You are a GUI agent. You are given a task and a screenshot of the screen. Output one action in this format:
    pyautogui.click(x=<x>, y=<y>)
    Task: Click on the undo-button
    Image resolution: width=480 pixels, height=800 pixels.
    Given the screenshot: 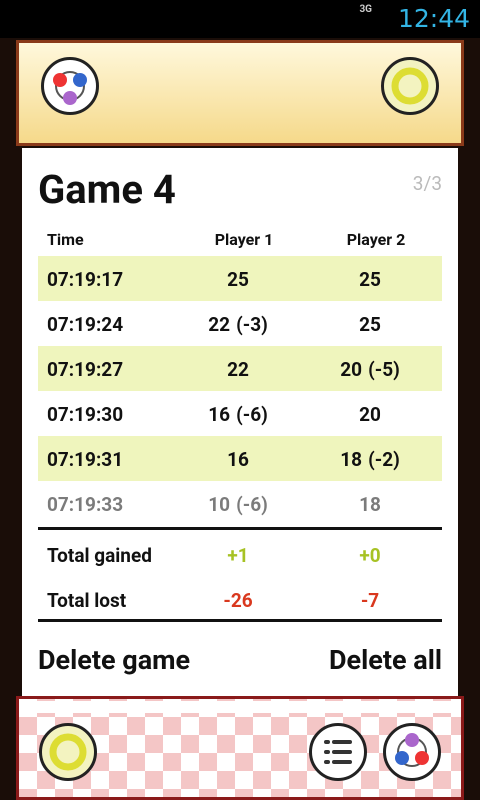 What is the action you would take?
    pyautogui.click(x=68, y=752)
    